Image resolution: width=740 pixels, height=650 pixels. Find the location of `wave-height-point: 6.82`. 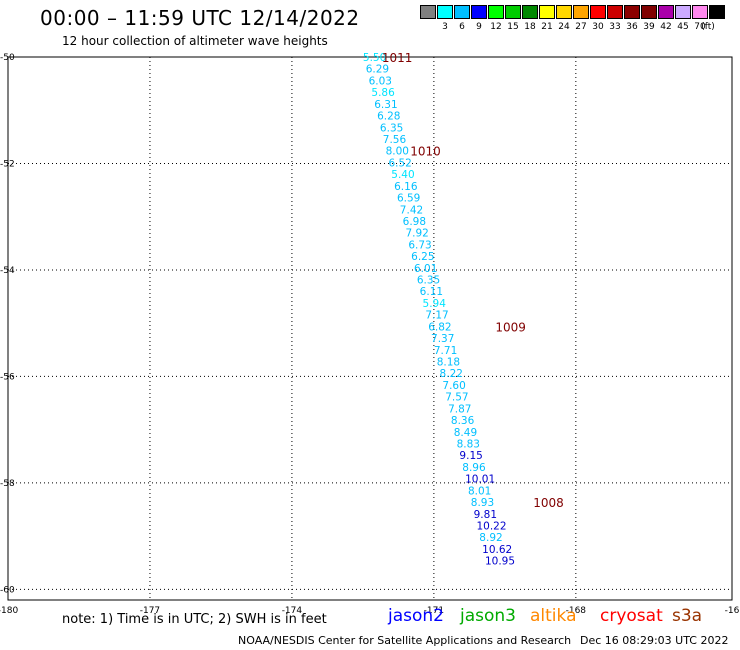

wave-height-point: 6.82 is located at coordinates (439, 327).